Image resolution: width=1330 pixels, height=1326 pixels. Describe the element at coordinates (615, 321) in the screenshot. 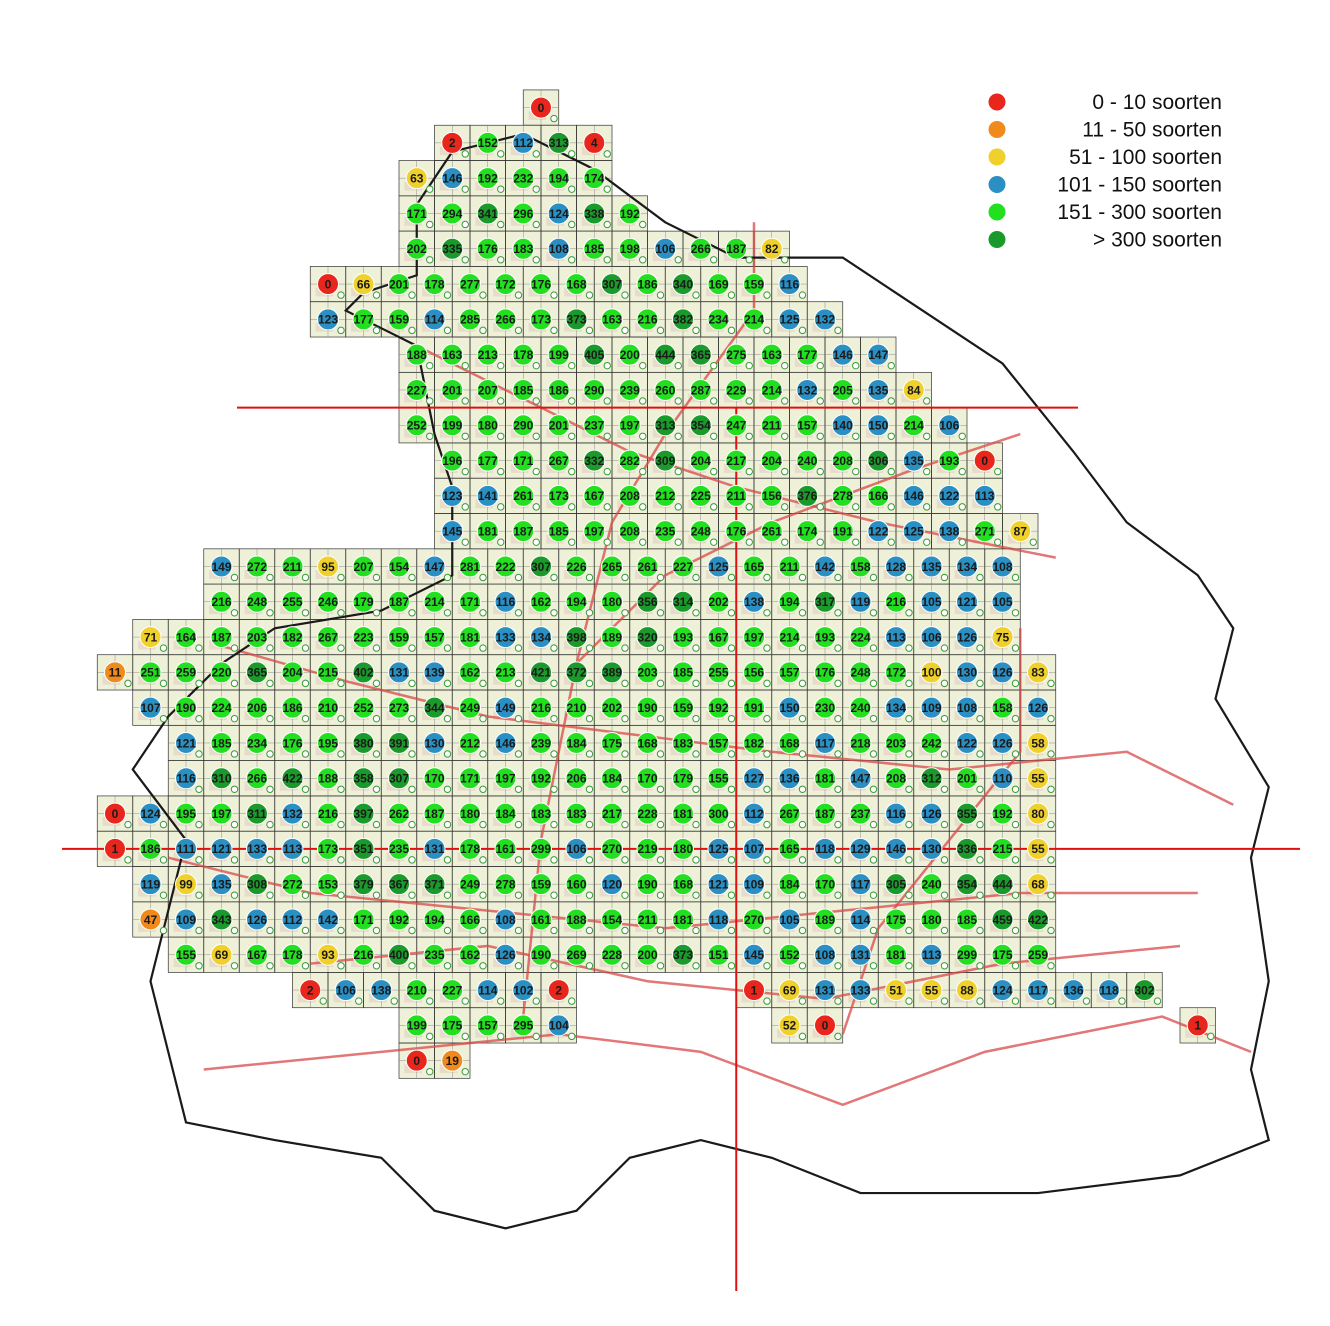

I see `count-marker: 163` at that location.